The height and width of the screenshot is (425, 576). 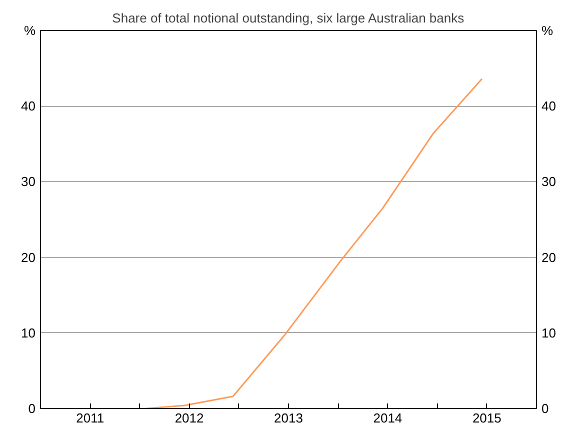 I want to click on y2-tick-label: 0, so click(x=545, y=408).